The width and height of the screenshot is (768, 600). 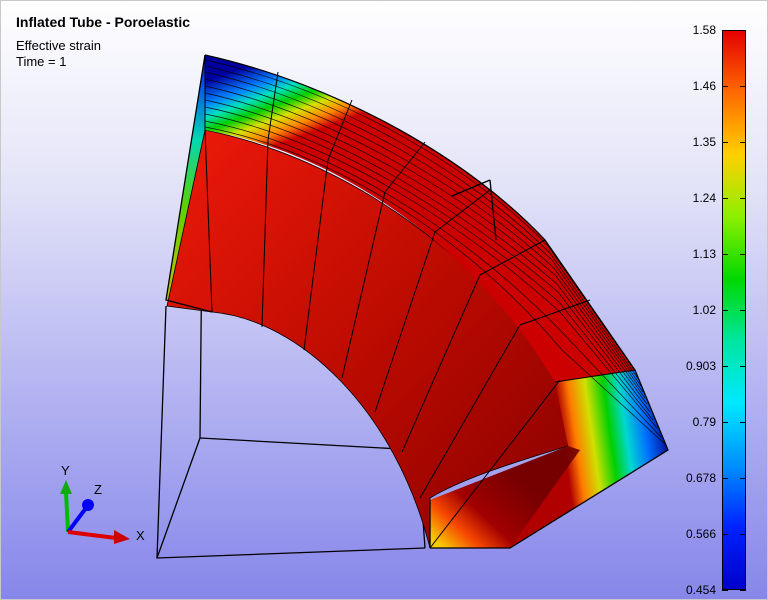 I want to click on color-legend-tick-label: 0.79, so click(x=704, y=422).